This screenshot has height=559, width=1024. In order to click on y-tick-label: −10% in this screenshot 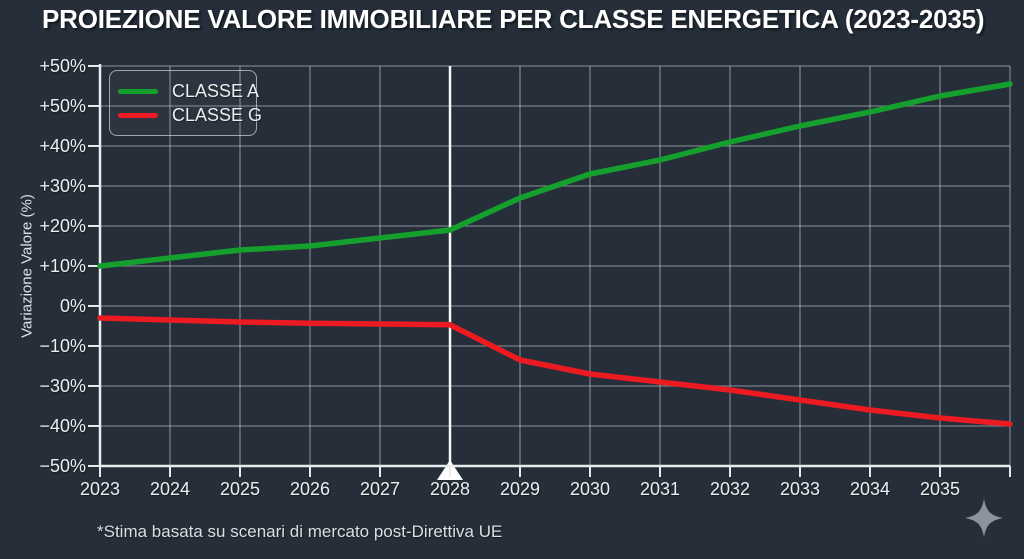, I will do `click(62, 346)`.